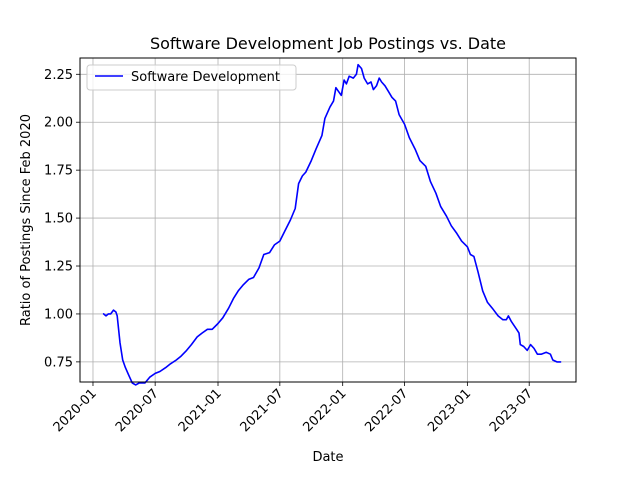  I want to click on y-tick-label: 2.25, so click(58, 75).